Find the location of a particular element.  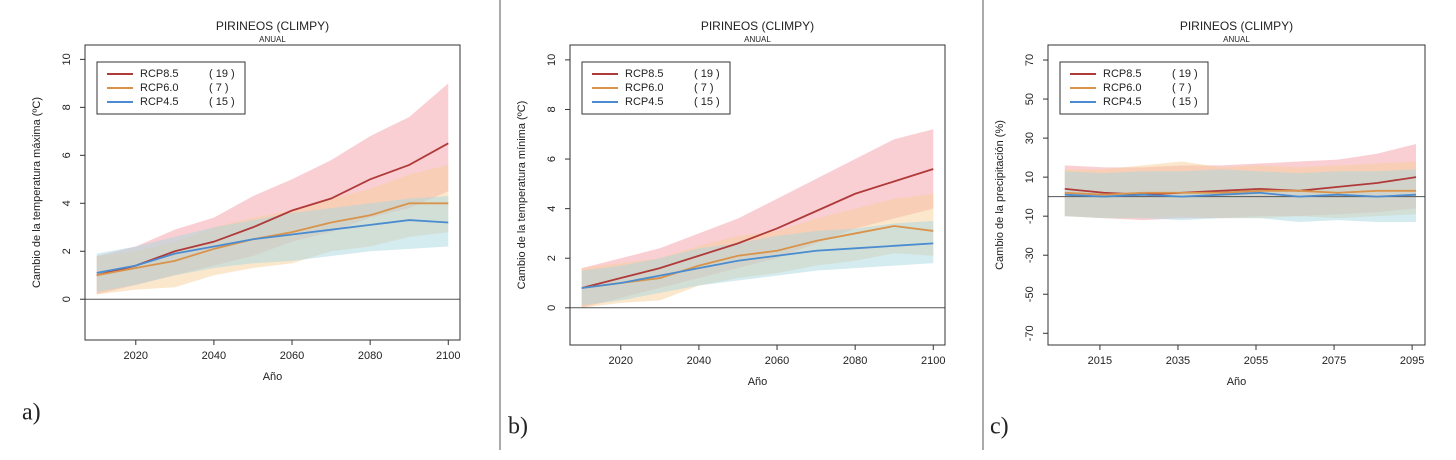

y-axis-label: Cambio de la temperatura mínima (ºC) is located at coordinates (522, 195).